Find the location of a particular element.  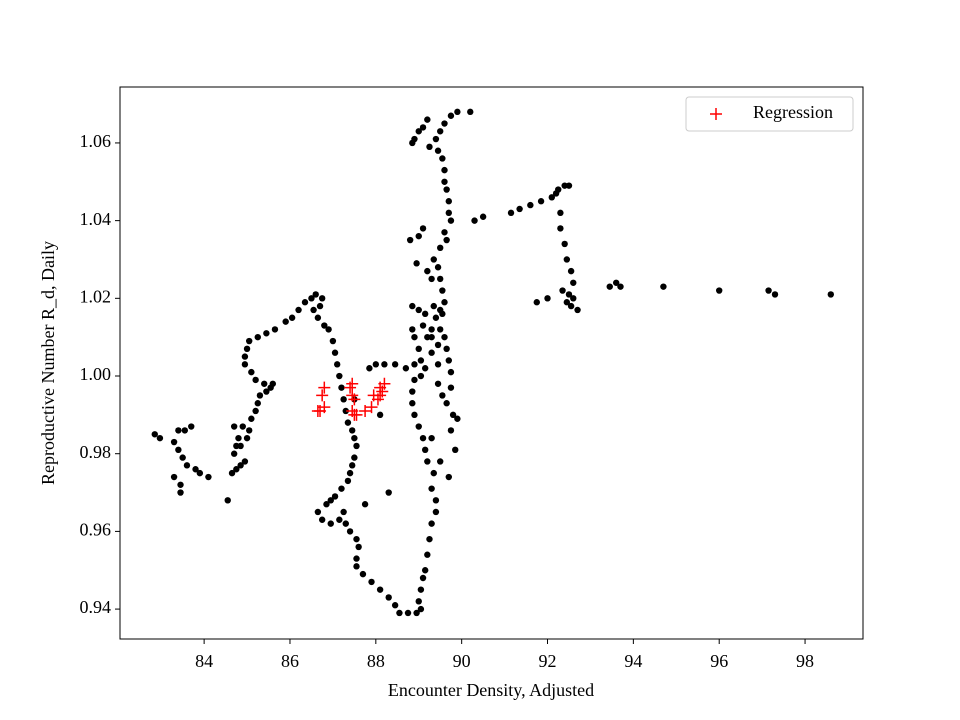

x-tick-label: 90 is located at coordinates (462, 661).